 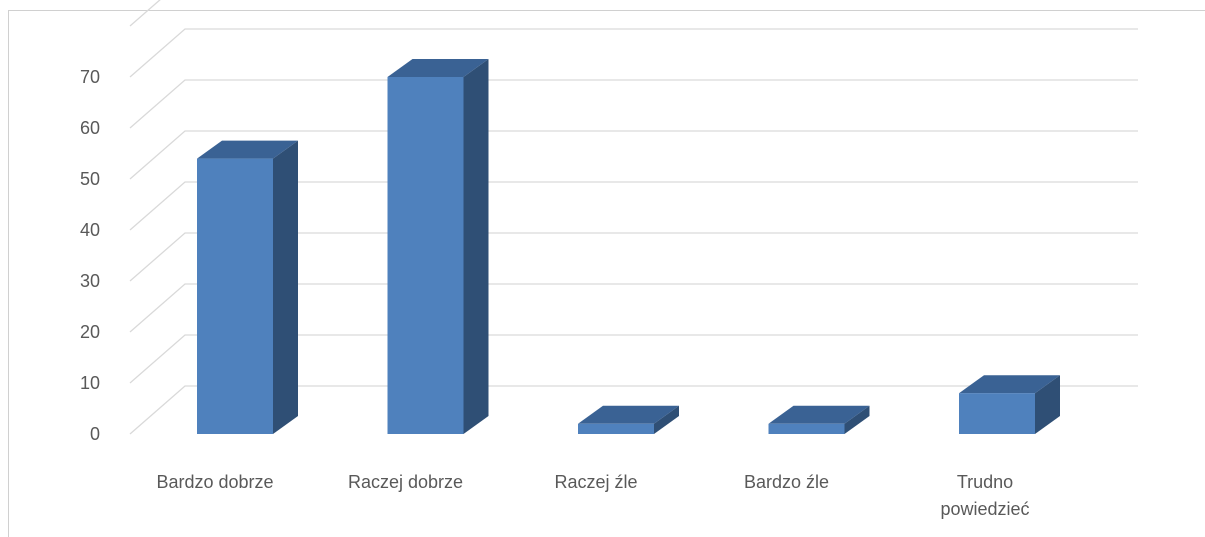 I want to click on y-tick-label: 0, so click(x=95, y=434).